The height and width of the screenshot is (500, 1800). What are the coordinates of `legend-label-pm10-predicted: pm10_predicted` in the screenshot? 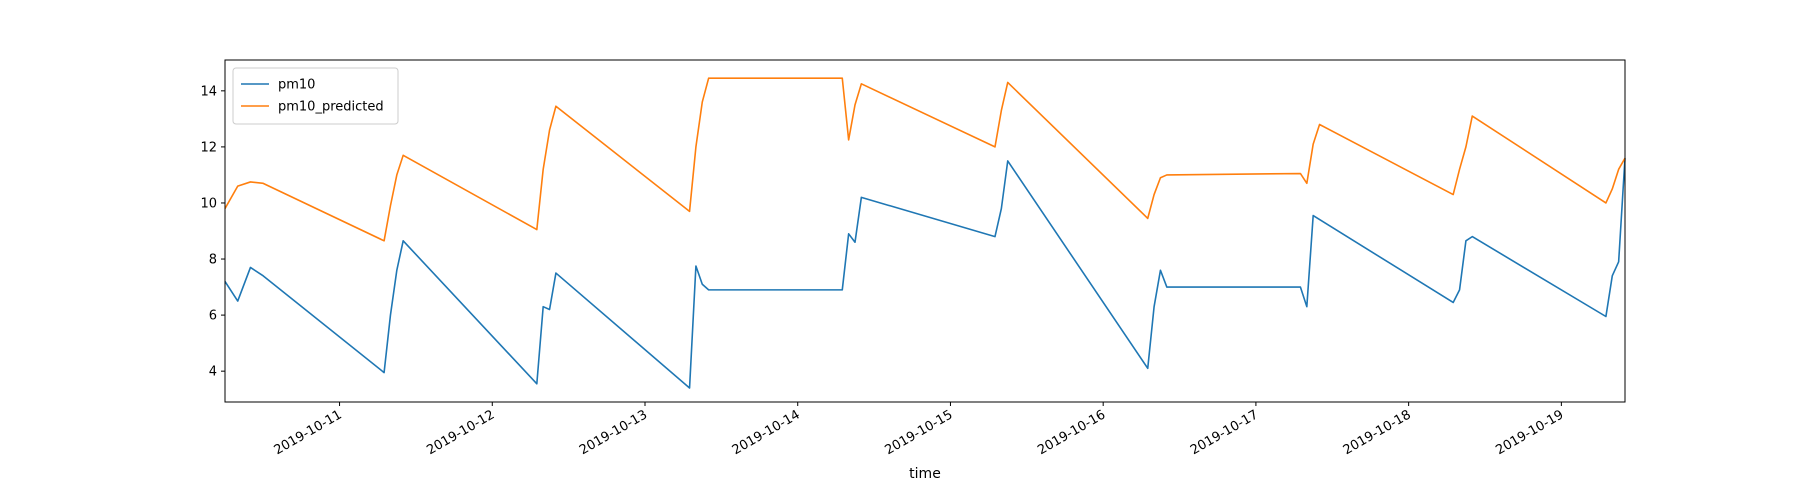 It's located at (331, 107).